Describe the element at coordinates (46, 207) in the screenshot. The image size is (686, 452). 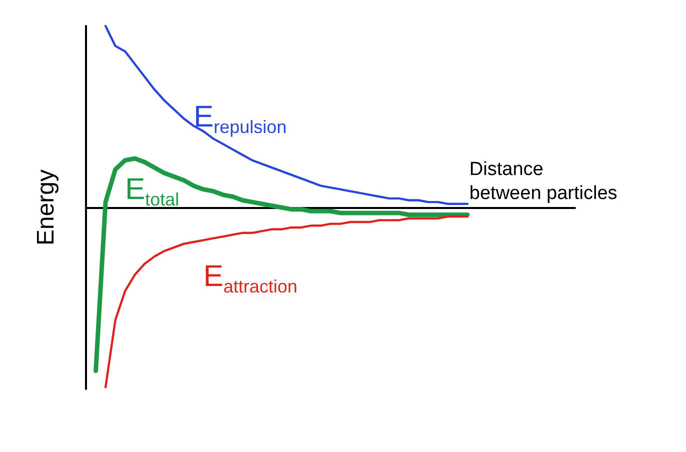
I see `y-axis-title: Energy` at that location.